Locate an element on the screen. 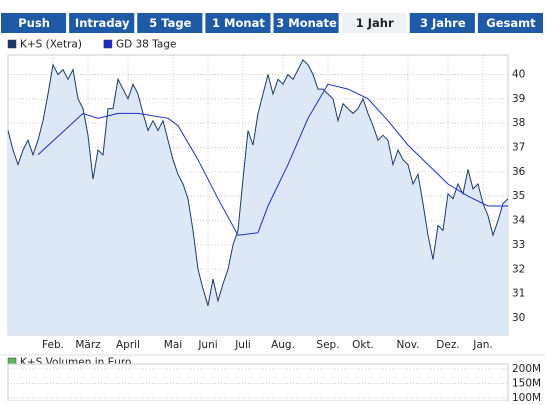 The height and width of the screenshot is (405, 545). x-tick-label: Feb. is located at coordinates (53, 345).